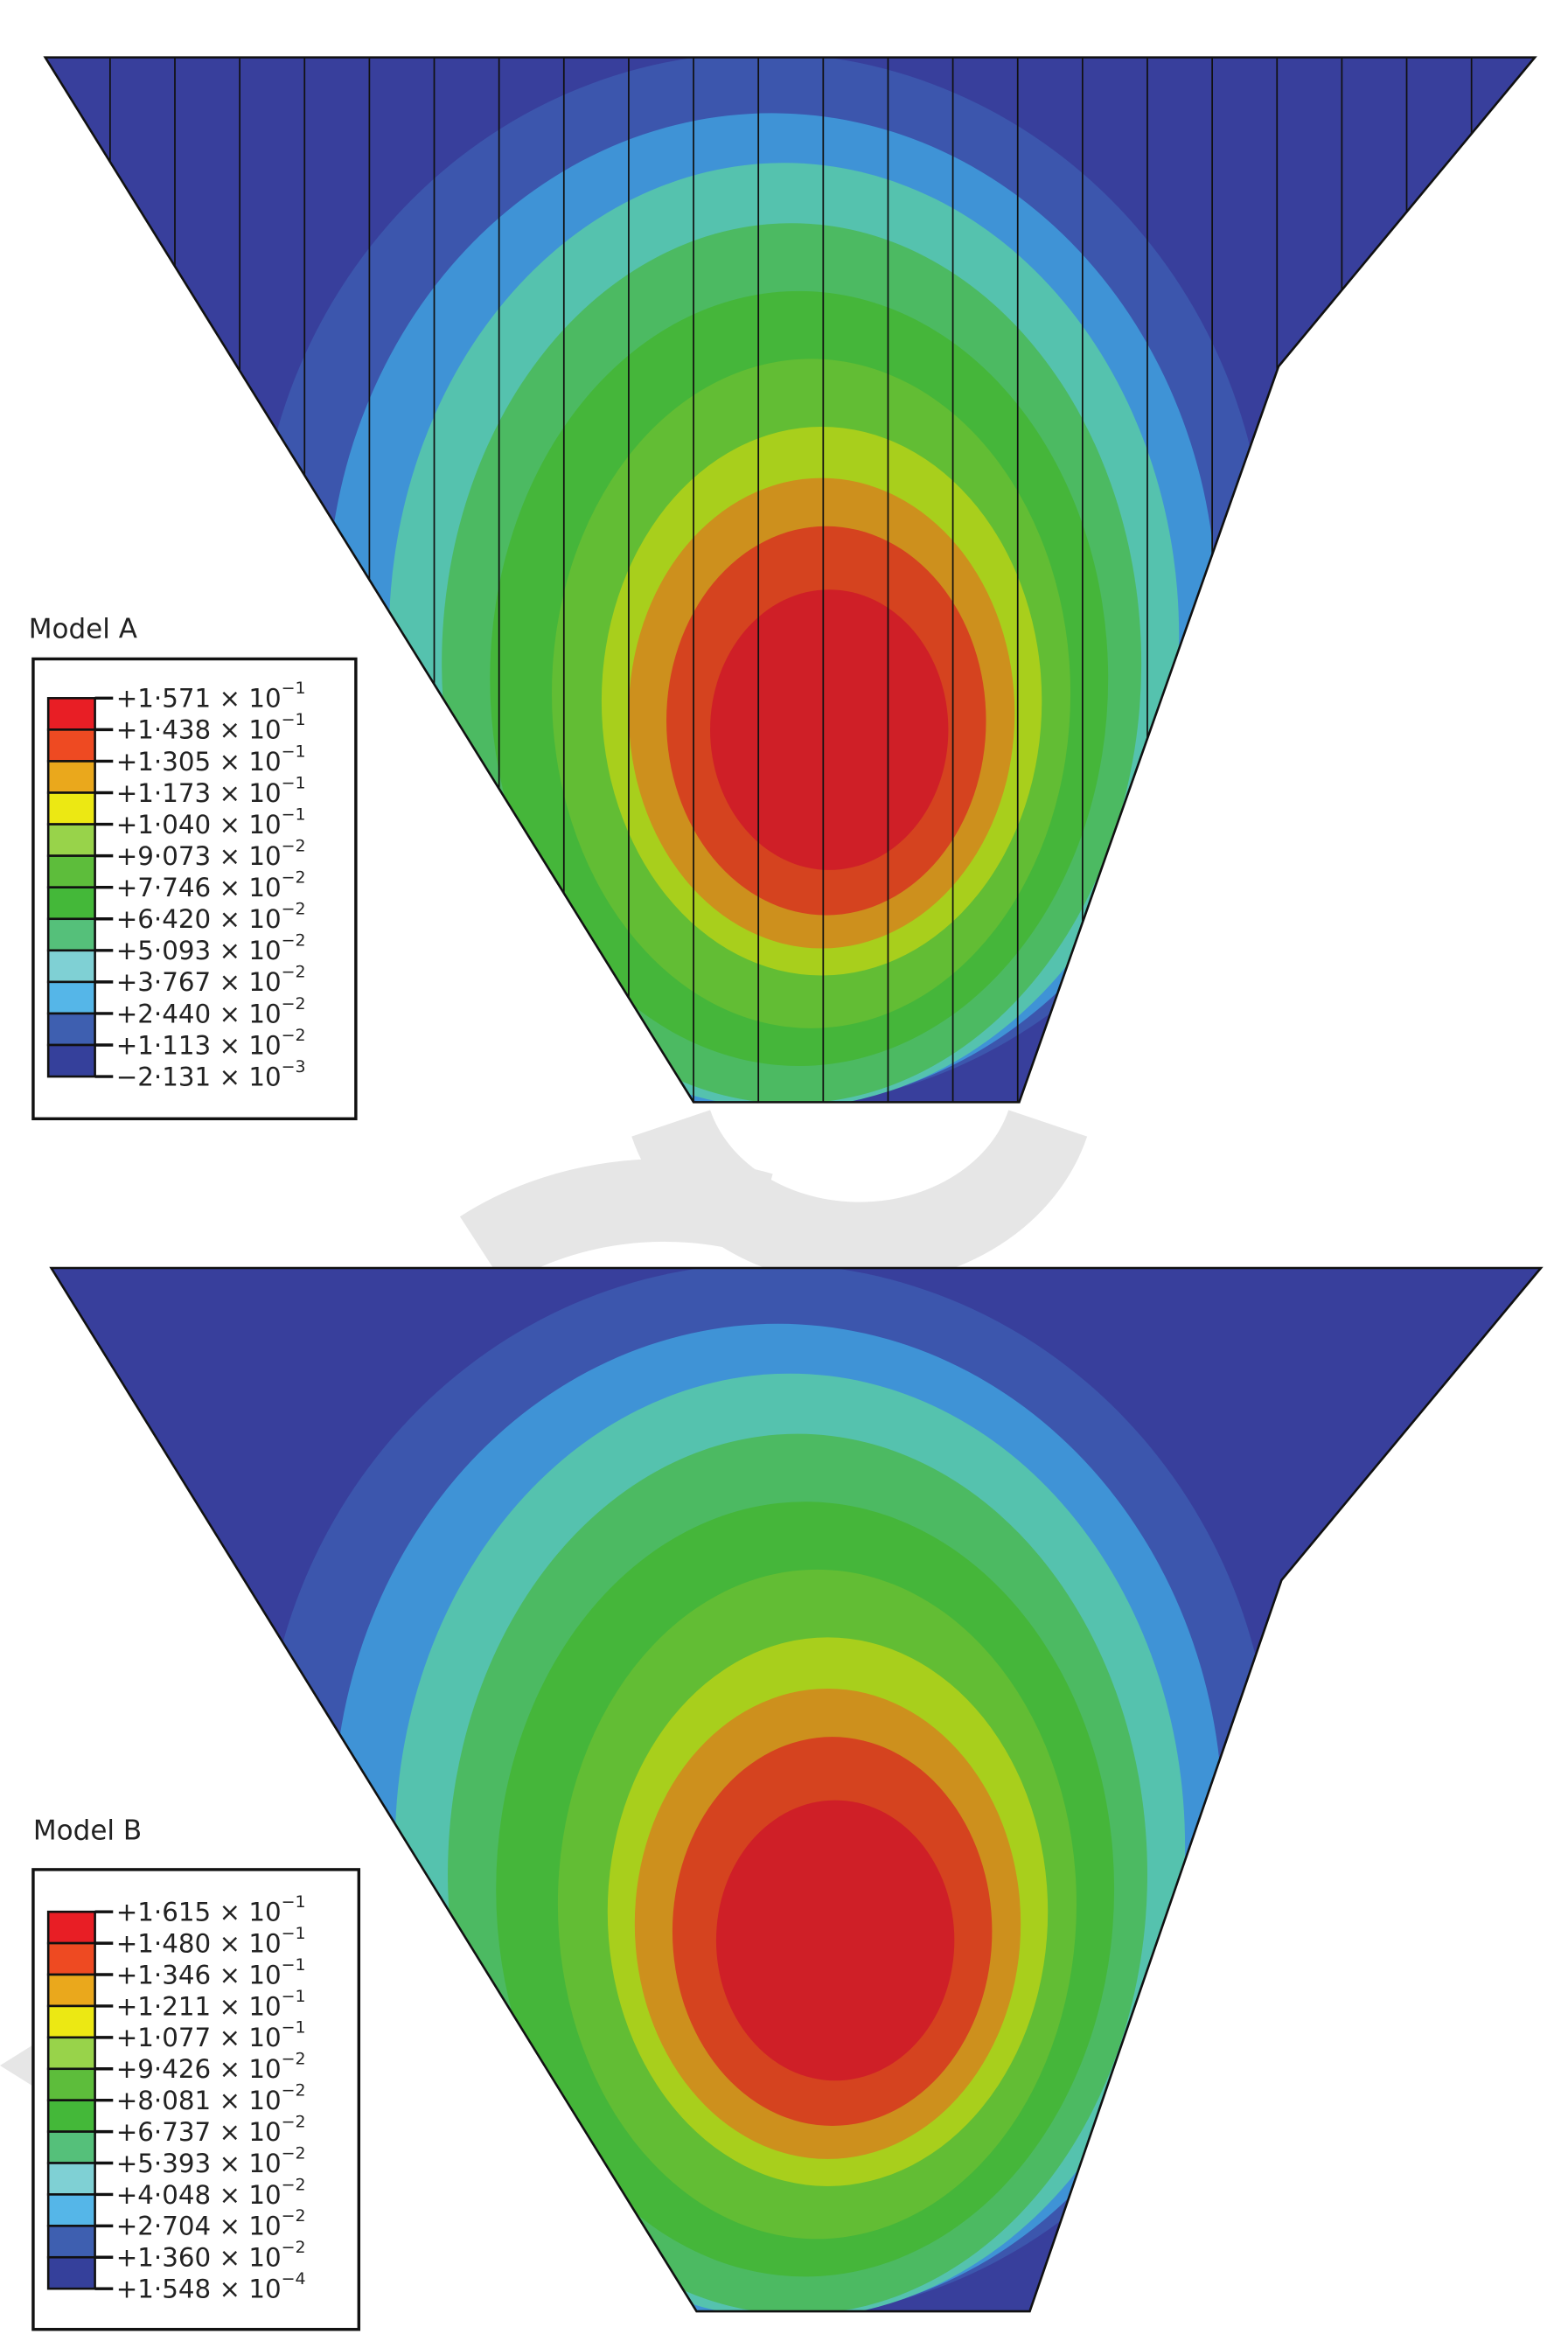  Describe the element at coordinates (211, 2286) in the screenshot. I see `legend-label: +1·548 × 10−4` at that location.